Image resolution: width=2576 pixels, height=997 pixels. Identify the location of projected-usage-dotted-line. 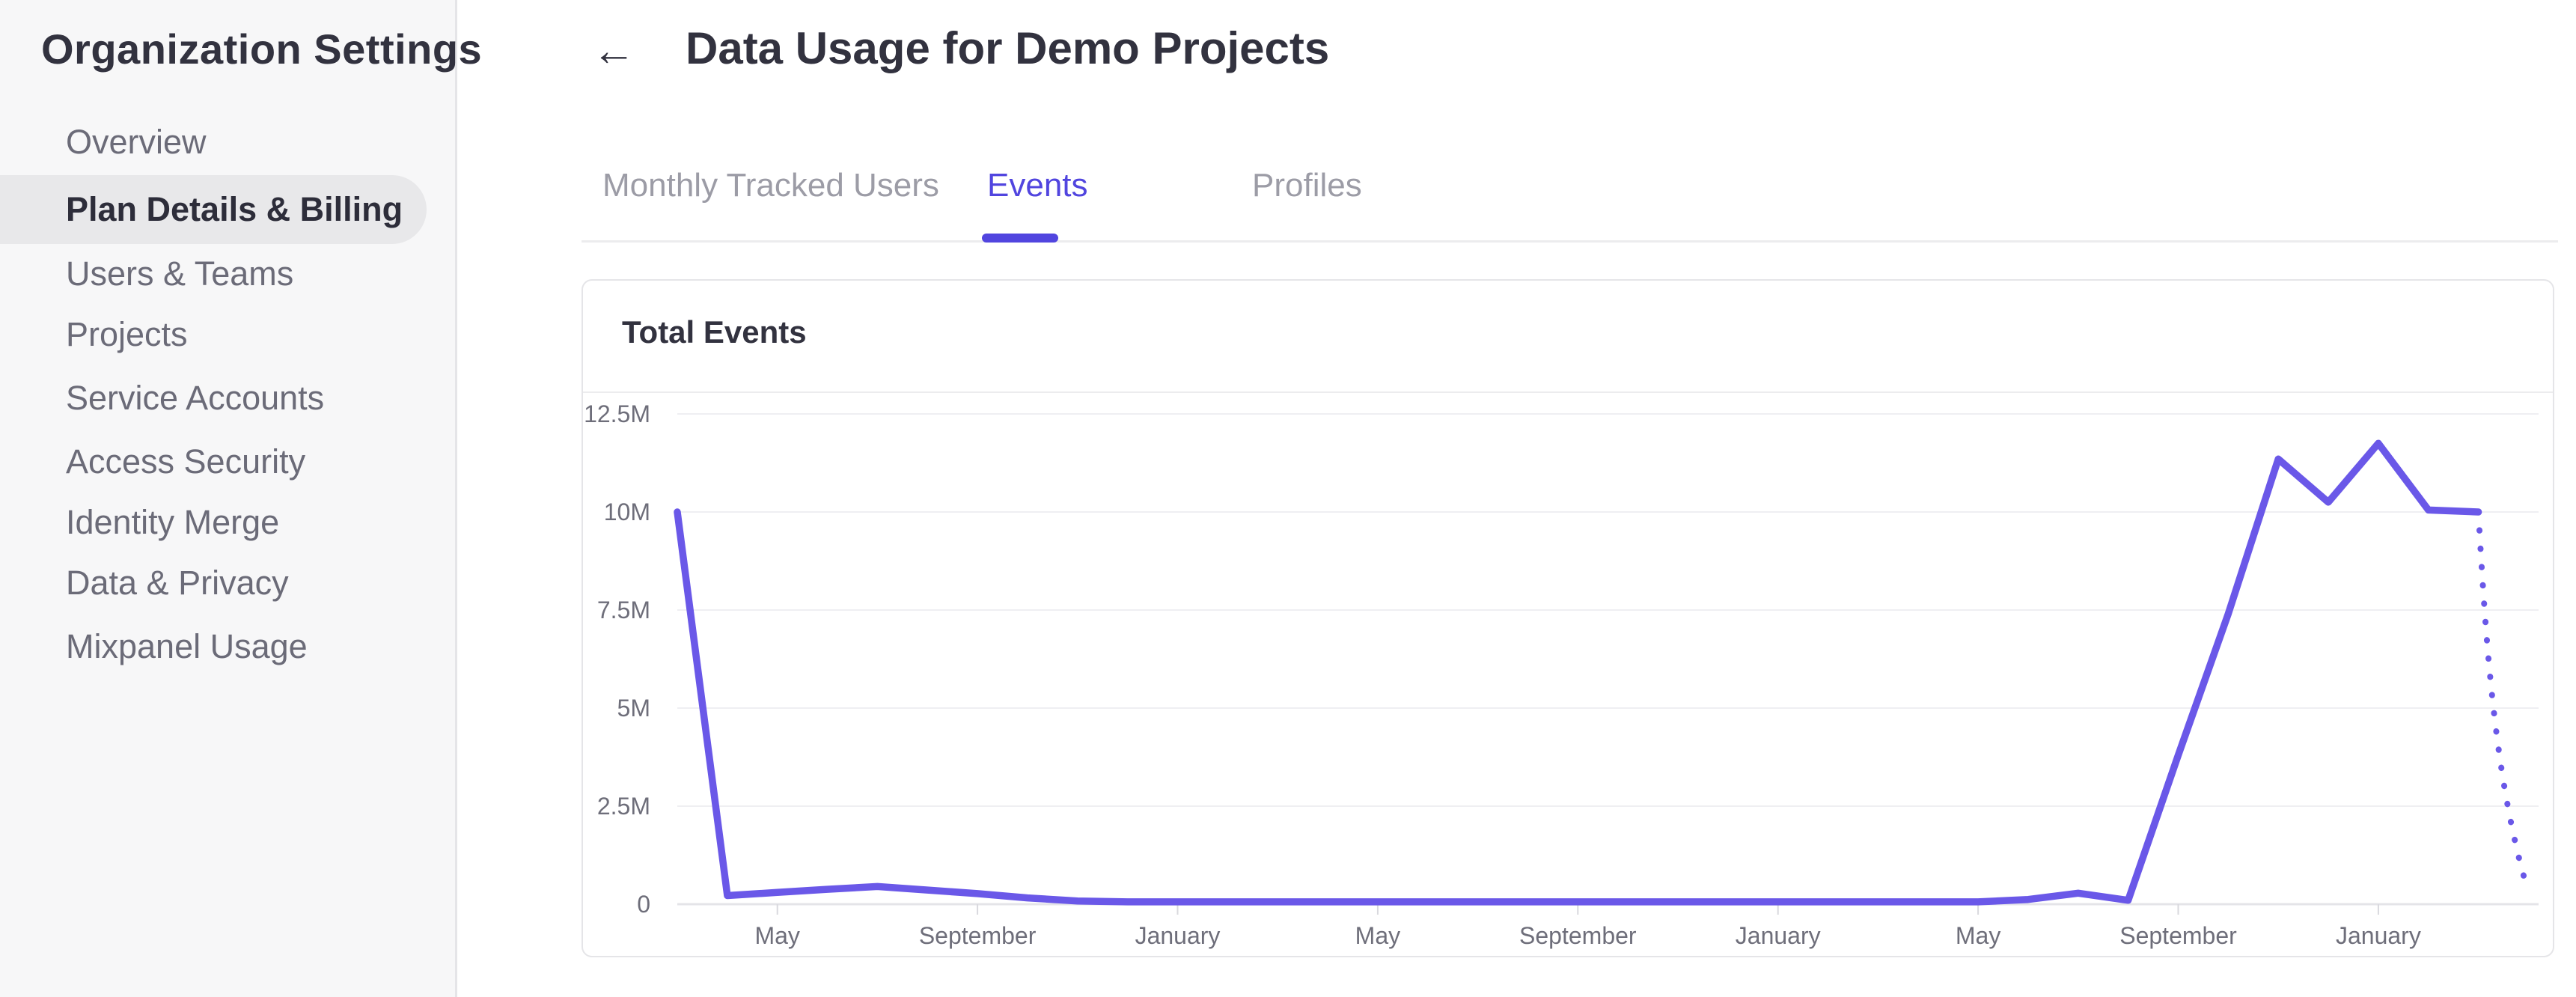
(2503, 702).